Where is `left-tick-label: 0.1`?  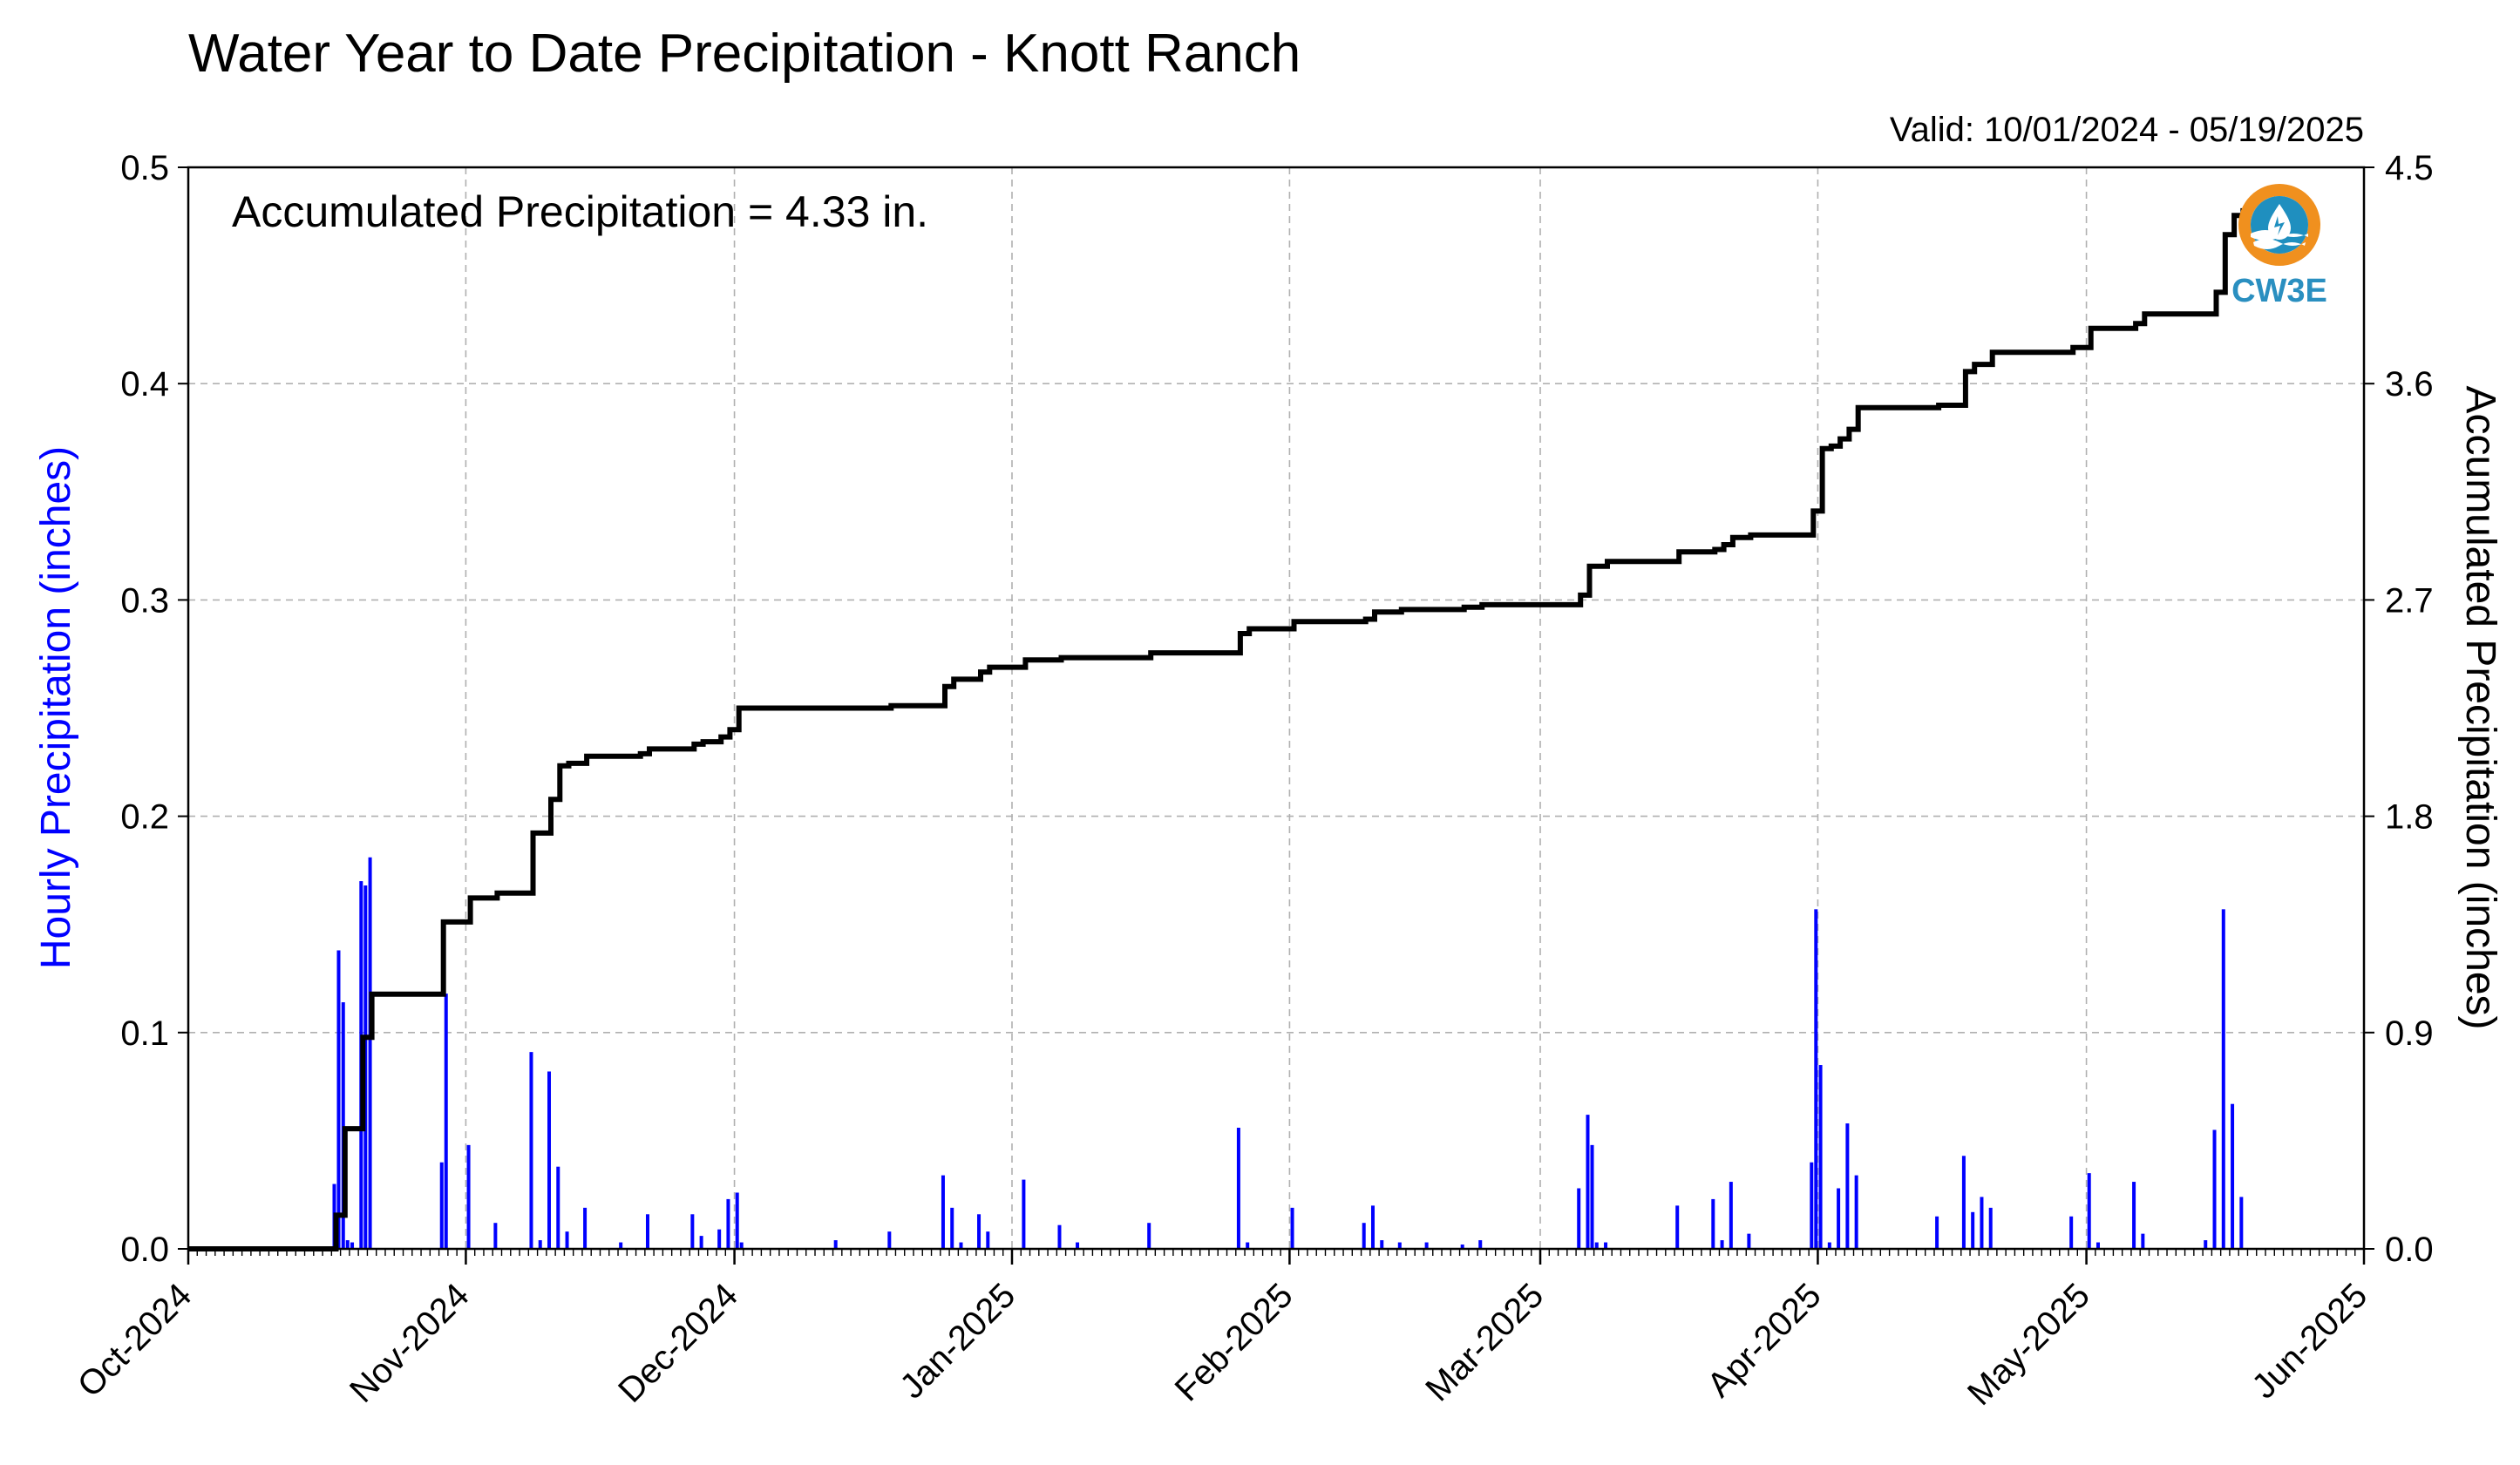
left-tick-label: 0.1 is located at coordinates (144, 1033).